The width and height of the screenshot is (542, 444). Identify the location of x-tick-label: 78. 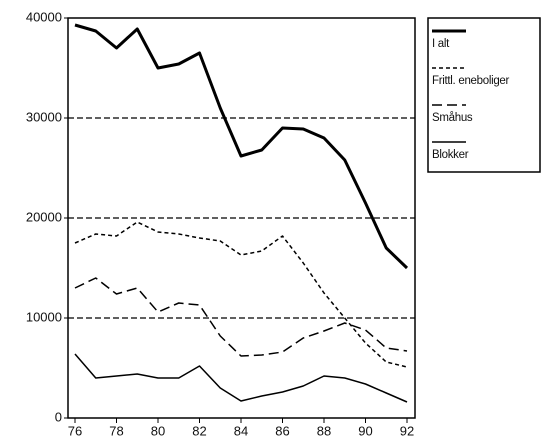
(116, 430).